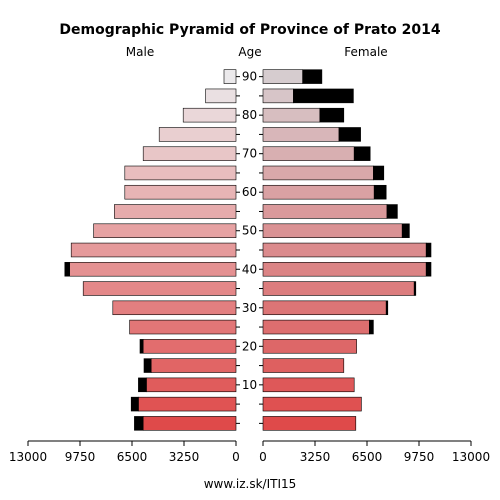  I want to click on female-foreign-bar-90+, so click(312, 76).